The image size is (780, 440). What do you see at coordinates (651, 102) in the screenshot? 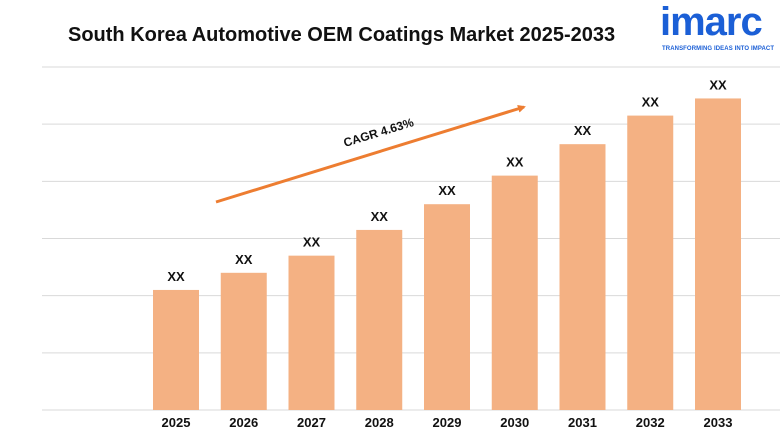
I see `data-label-2032: XX` at bounding box center [651, 102].